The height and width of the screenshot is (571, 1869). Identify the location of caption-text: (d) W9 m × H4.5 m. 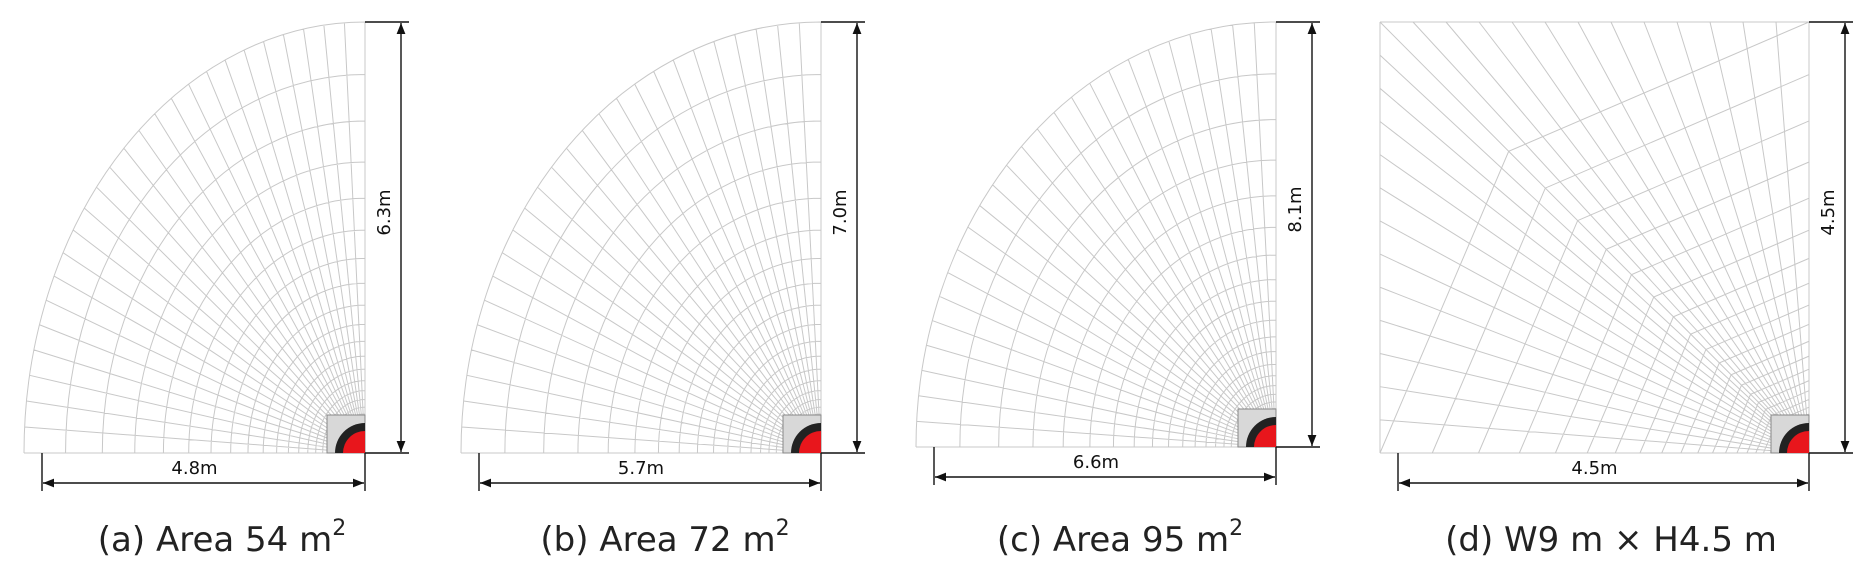
(1611, 540).